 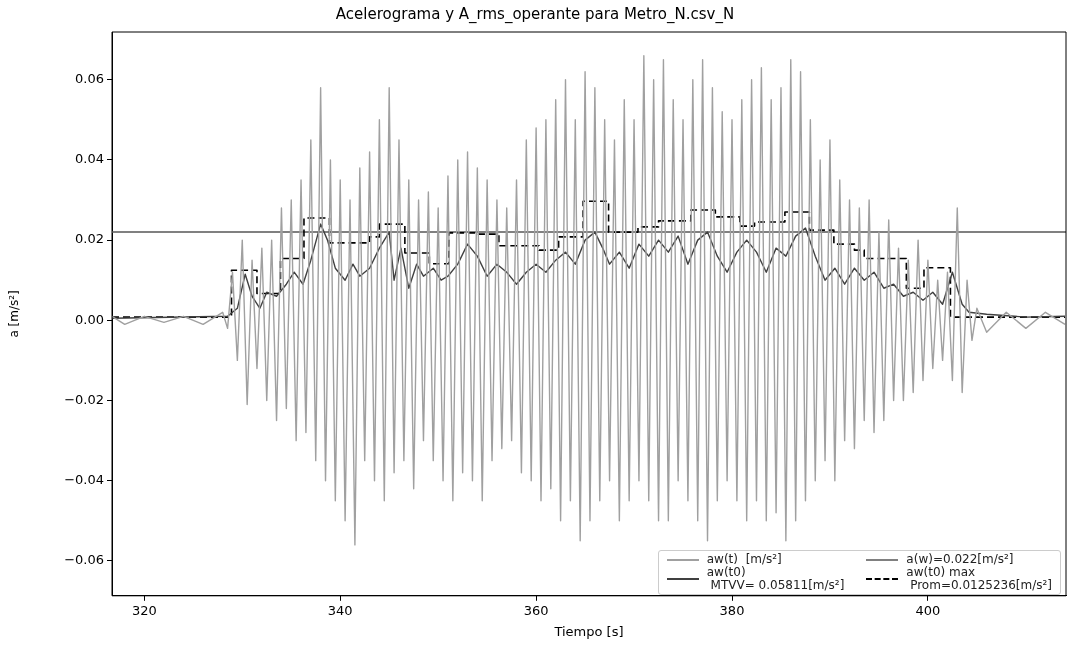 I want to click on legend-label: aw(t0) MTVV= 0.05811[m/s²], so click(x=775, y=578).